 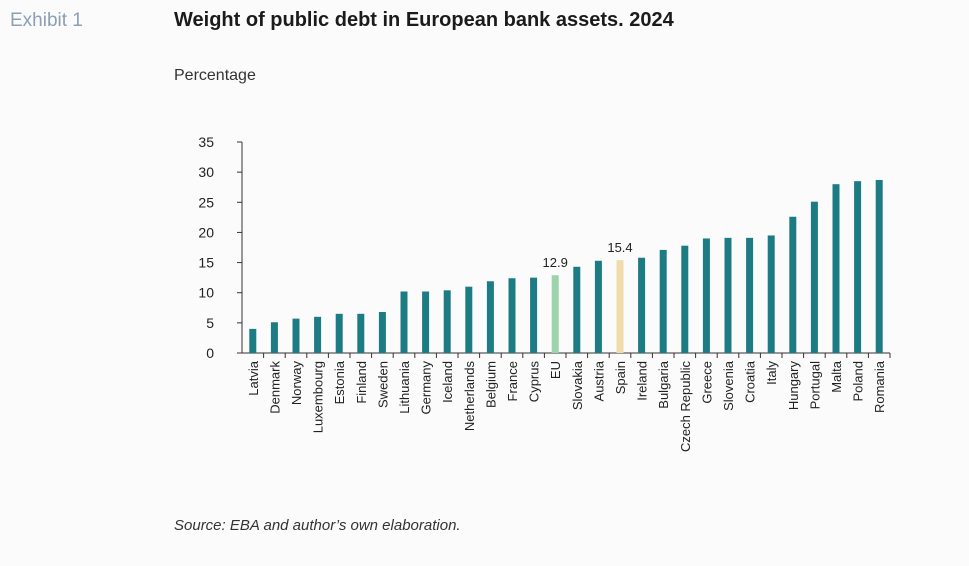 What do you see at coordinates (426, 388) in the screenshot?
I see `x-tick-label: Germany` at bounding box center [426, 388].